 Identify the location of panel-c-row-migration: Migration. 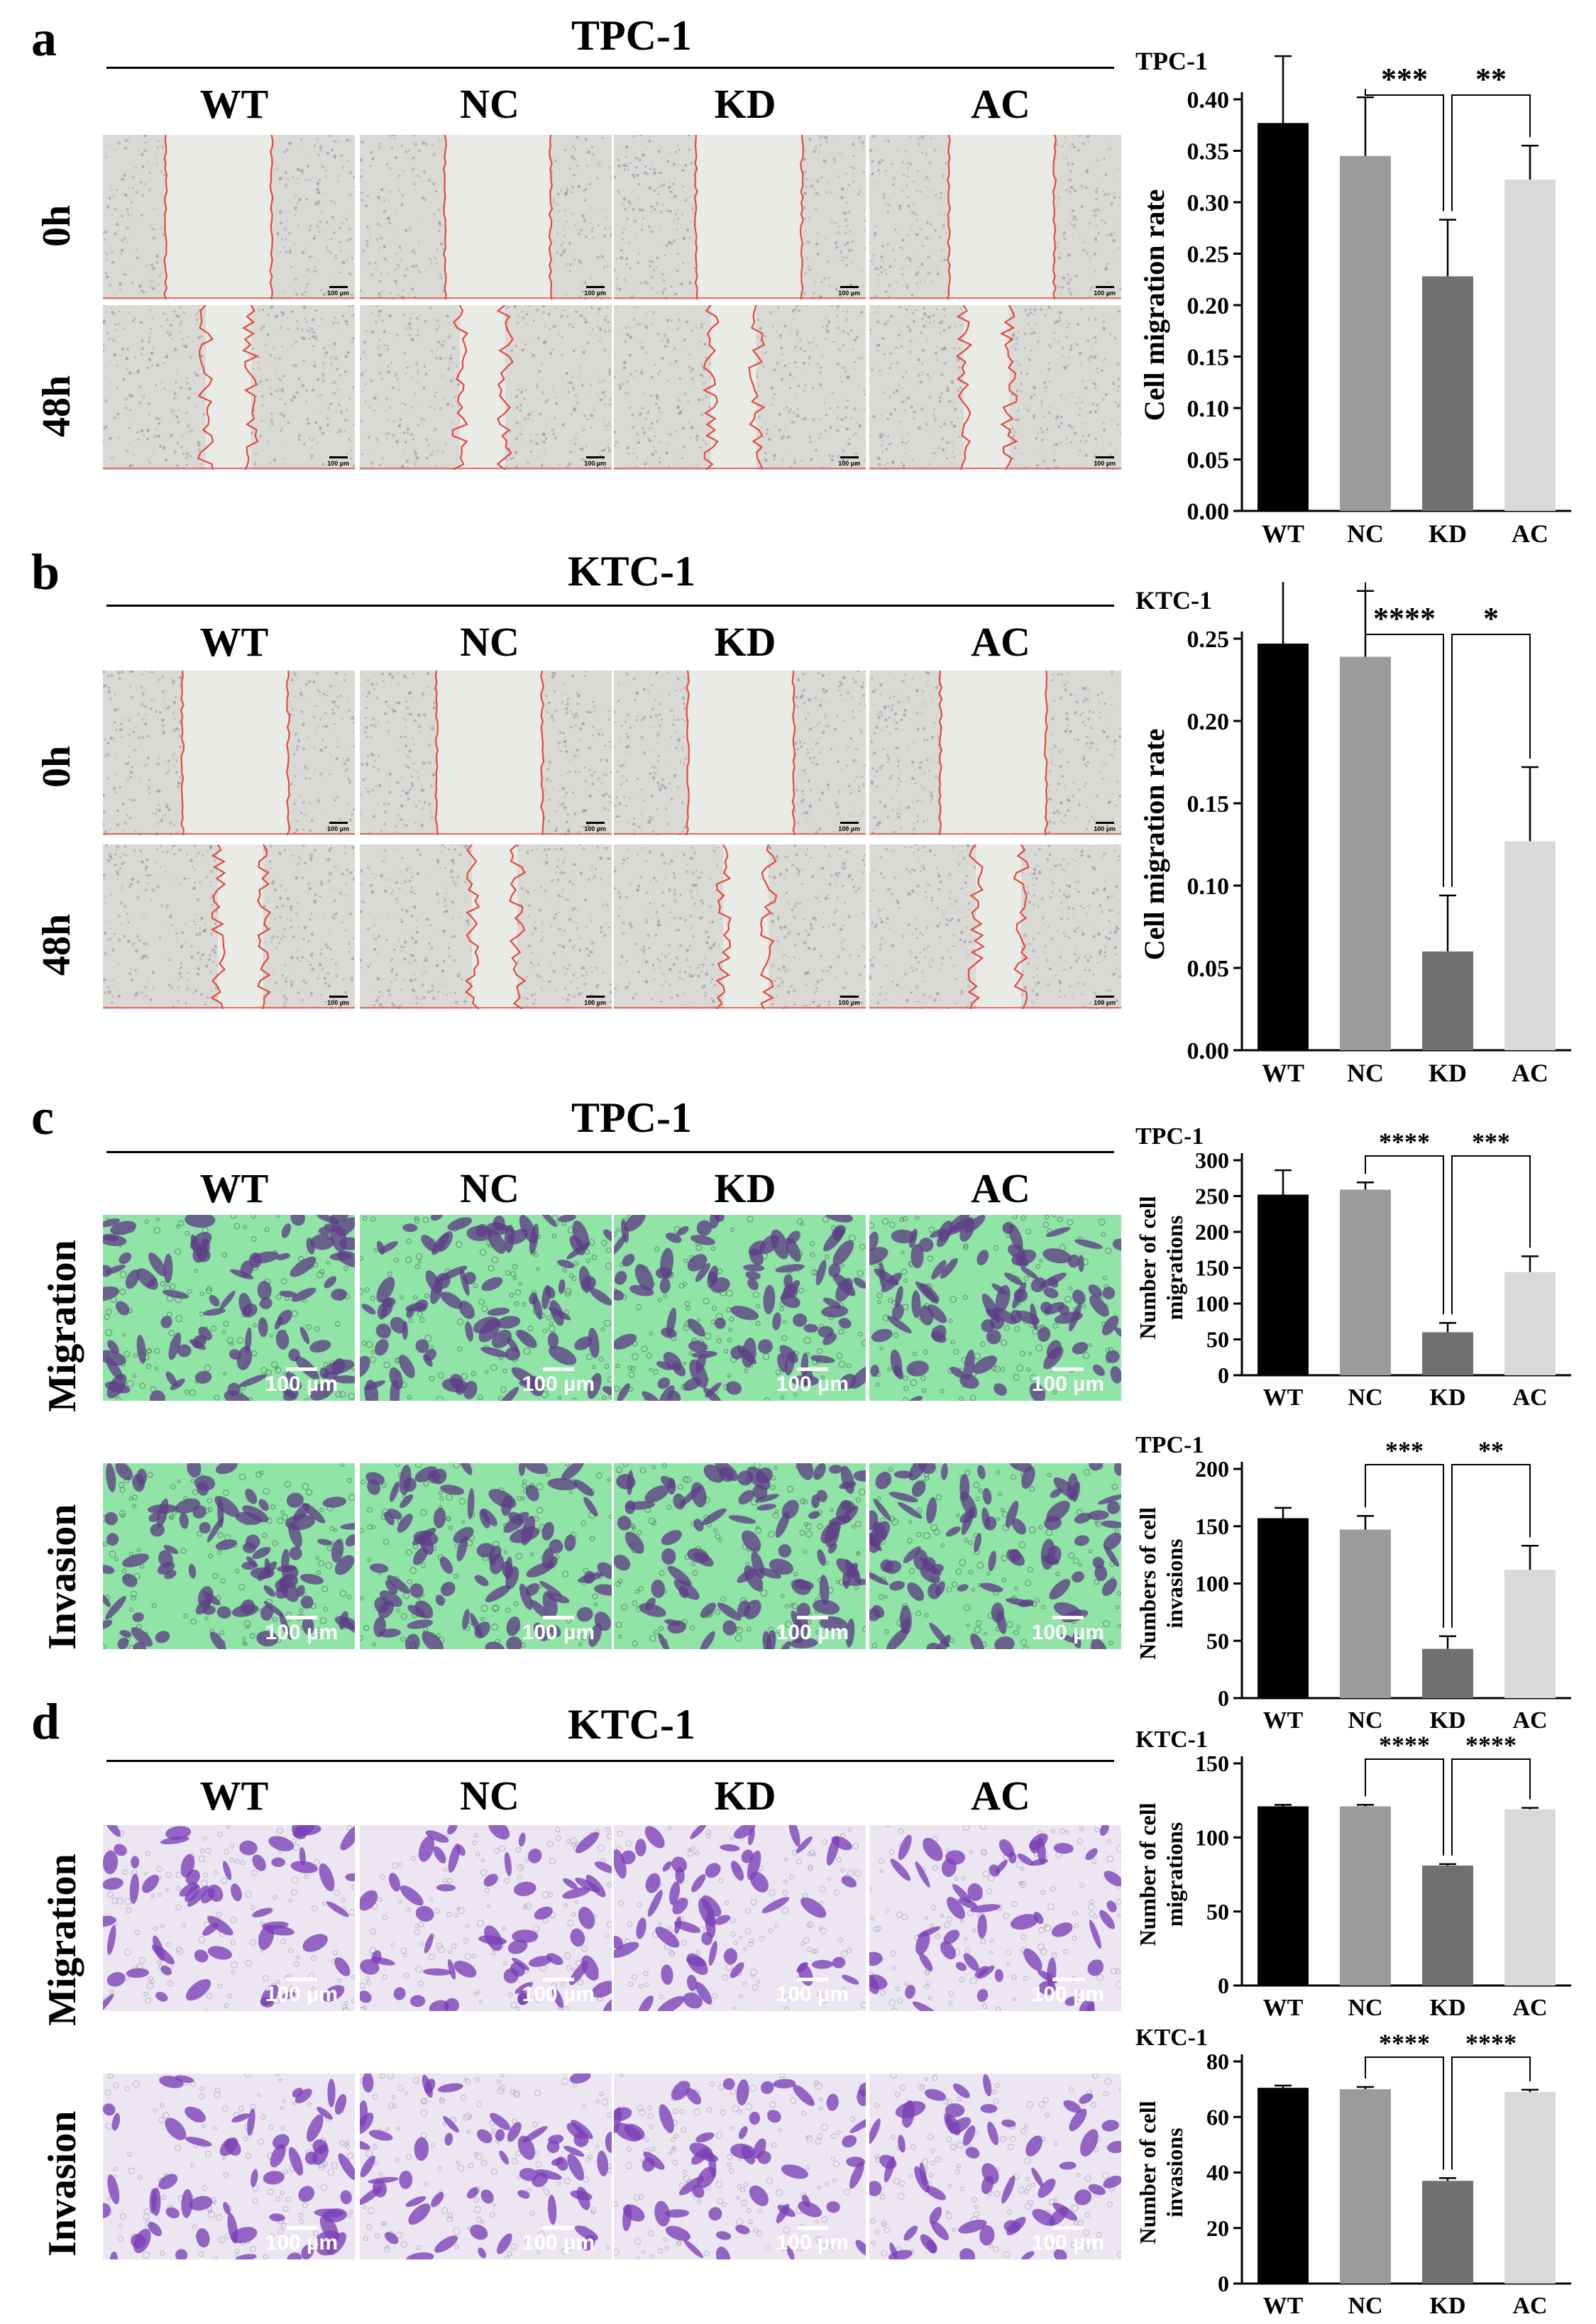
(63, 1326).